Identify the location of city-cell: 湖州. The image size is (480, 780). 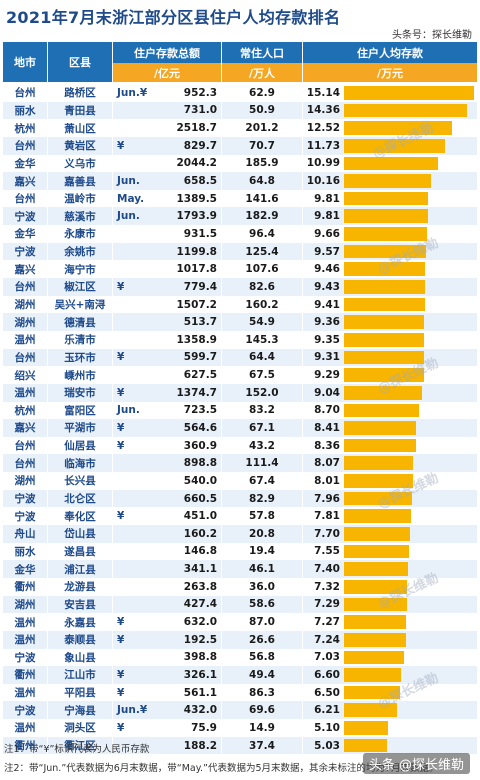
(25, 481).